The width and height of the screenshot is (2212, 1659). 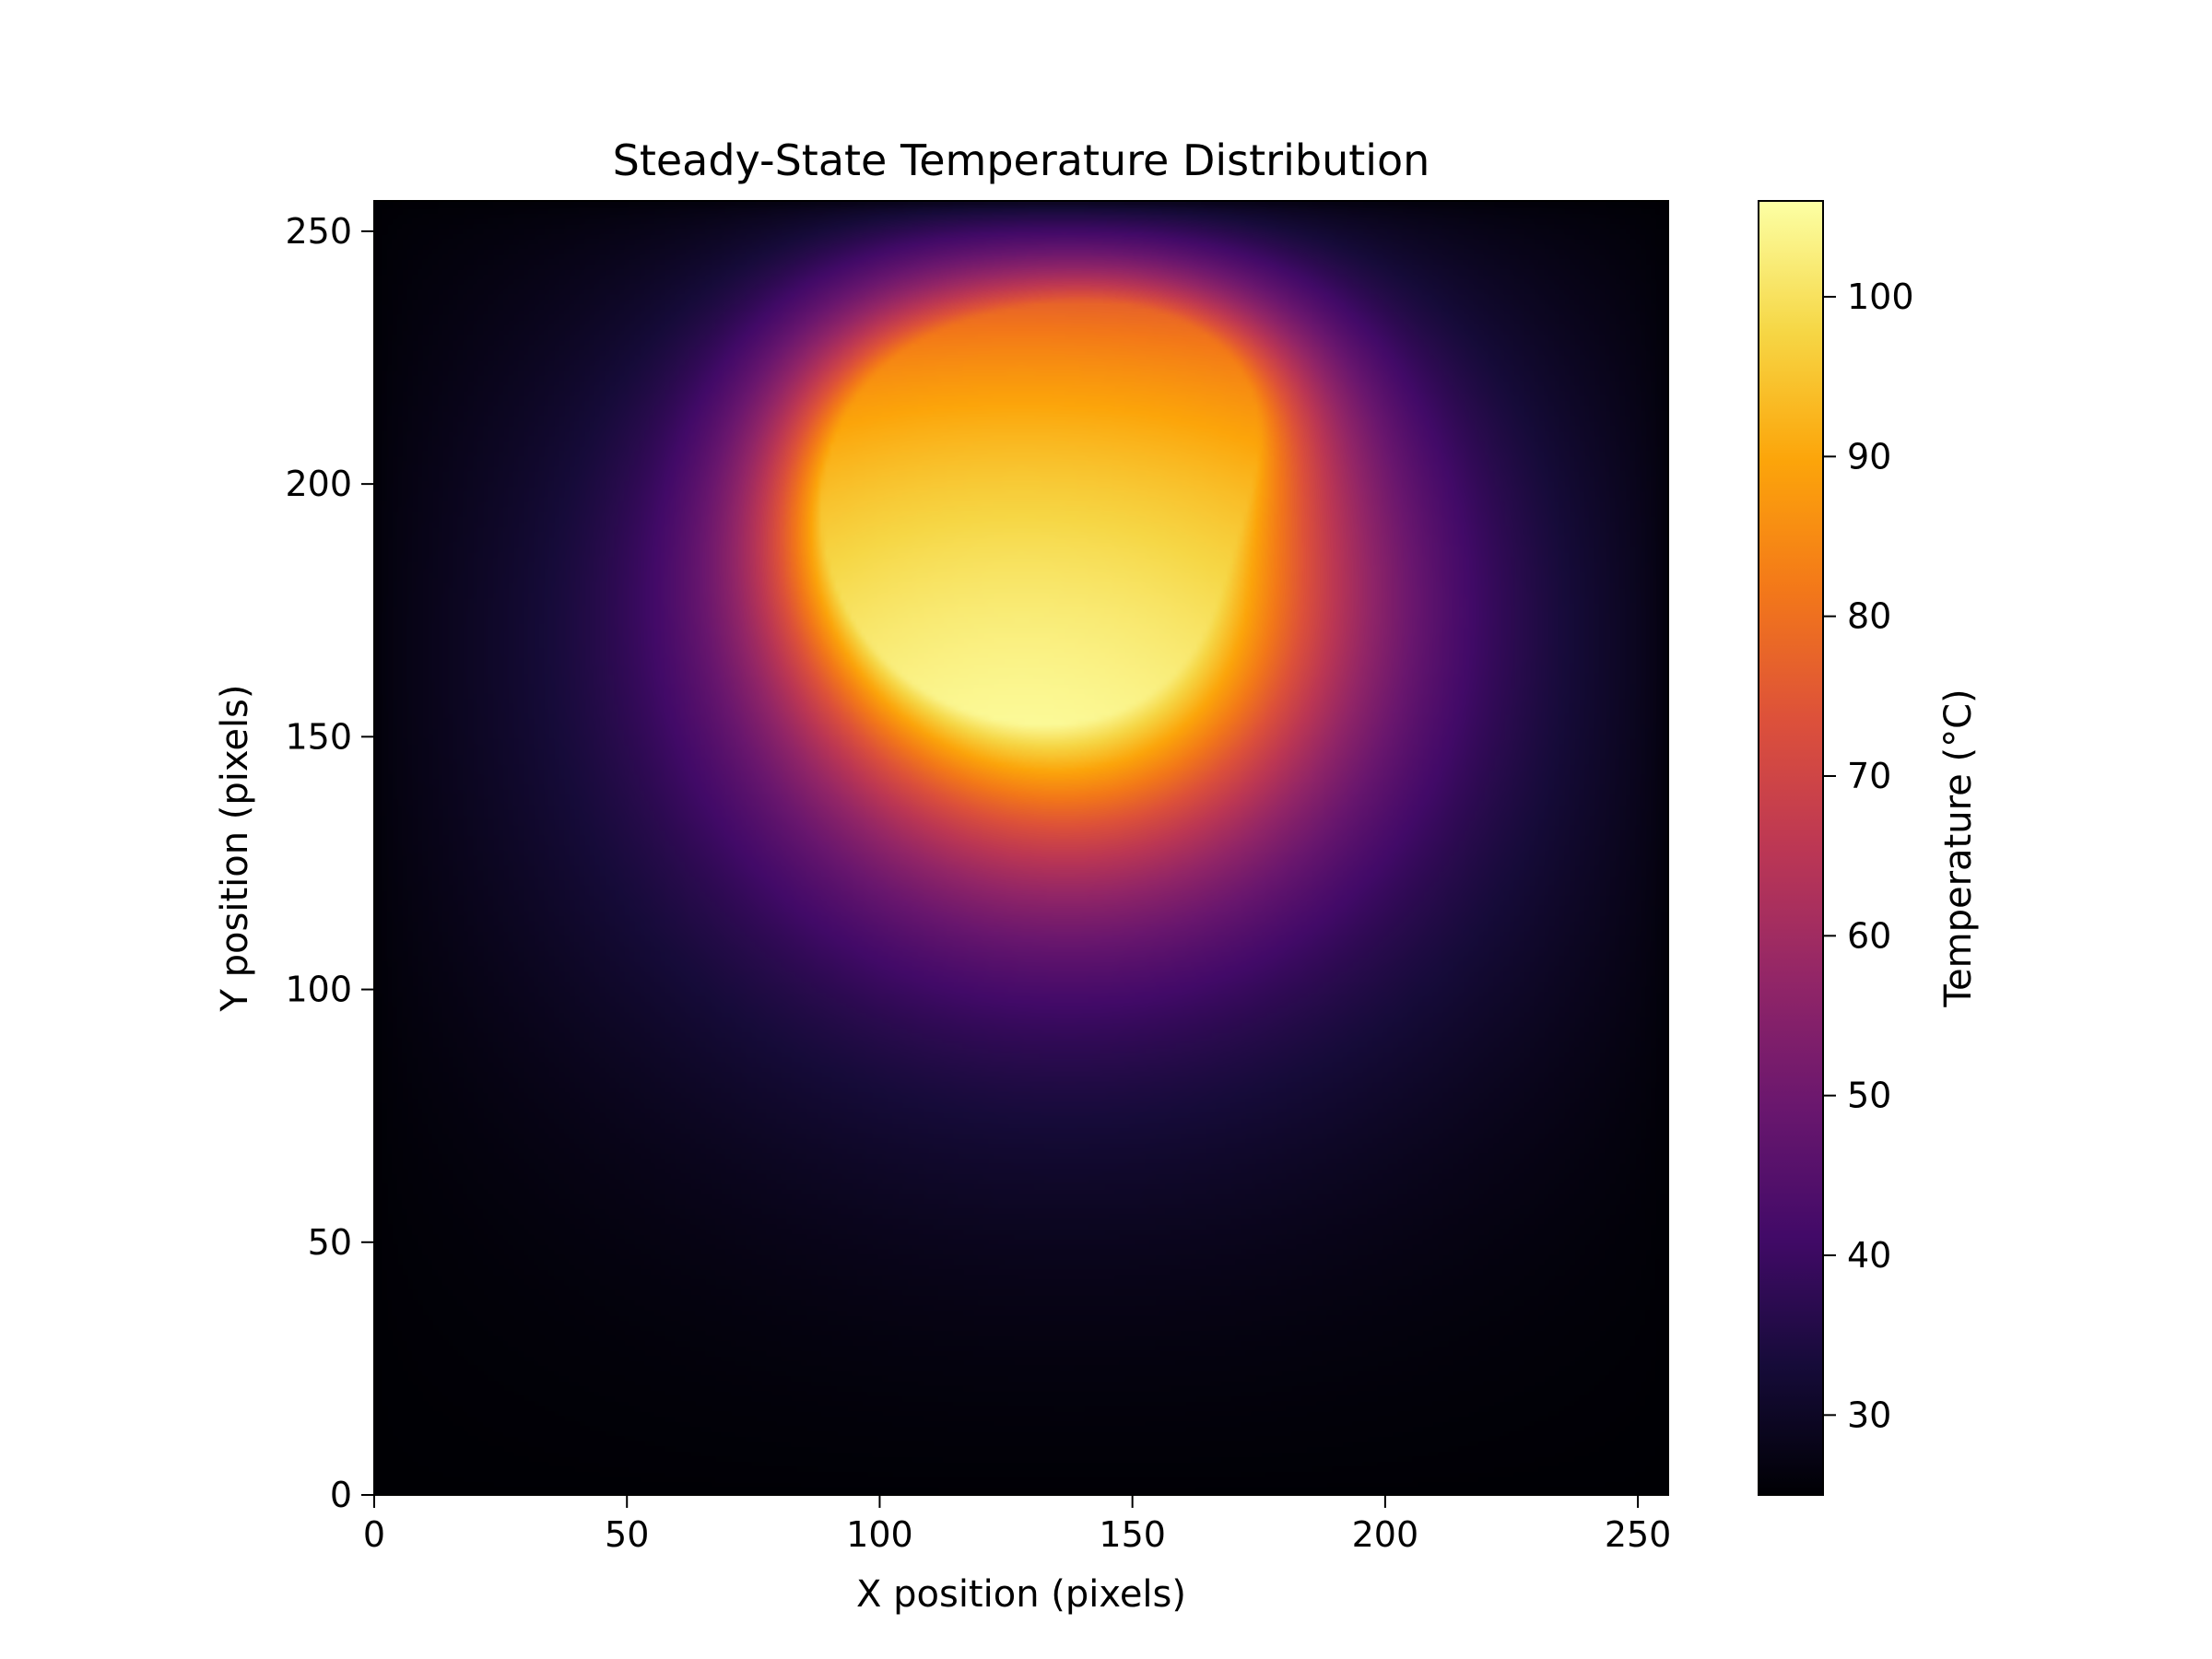 I want to click on x-tick-label: 150, so click(x=1132, y=1534).